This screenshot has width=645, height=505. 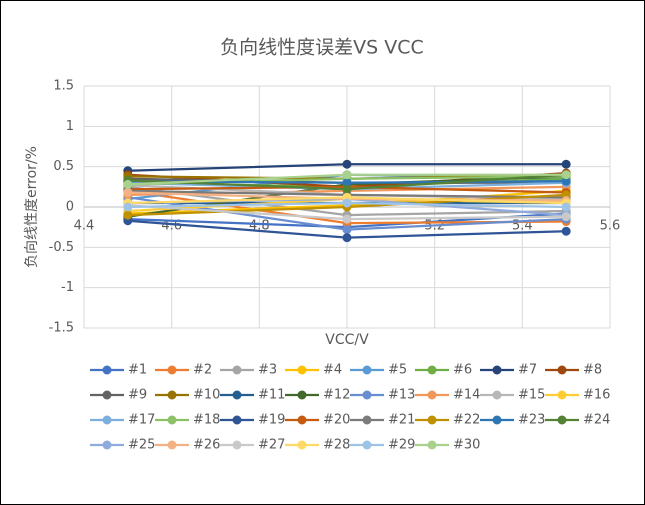 I want to click on legend-label: #1, so click(x=137, y=370).